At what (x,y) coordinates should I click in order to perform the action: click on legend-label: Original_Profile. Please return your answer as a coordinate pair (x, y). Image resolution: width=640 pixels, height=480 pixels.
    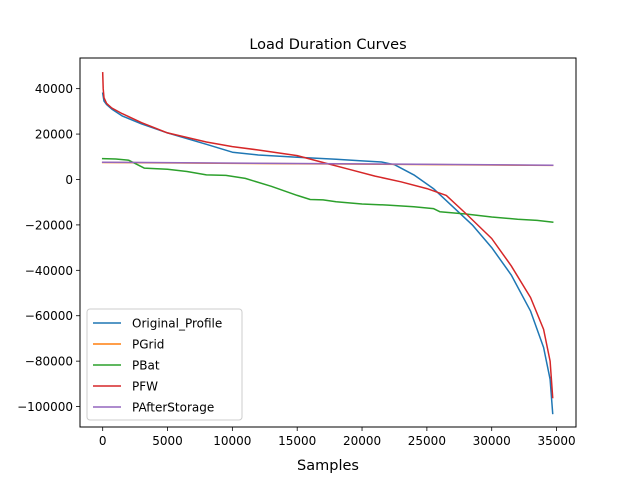
    Looking at the image, I should click on (177, 324).